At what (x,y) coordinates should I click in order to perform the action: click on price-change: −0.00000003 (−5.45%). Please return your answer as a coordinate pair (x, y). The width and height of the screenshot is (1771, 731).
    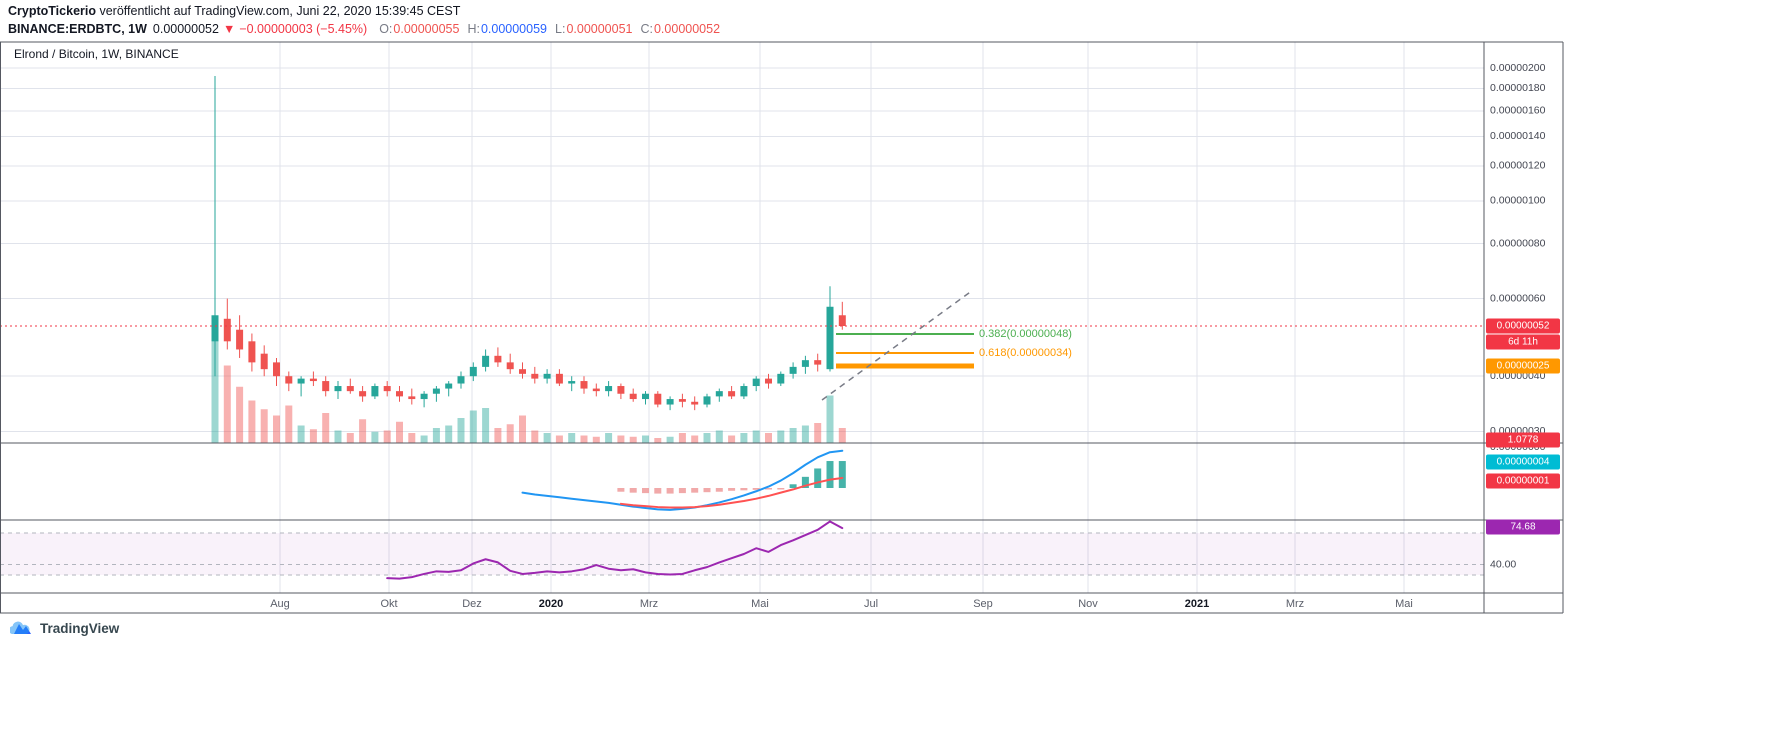
    Looking at the image, I should click on (303, 29).